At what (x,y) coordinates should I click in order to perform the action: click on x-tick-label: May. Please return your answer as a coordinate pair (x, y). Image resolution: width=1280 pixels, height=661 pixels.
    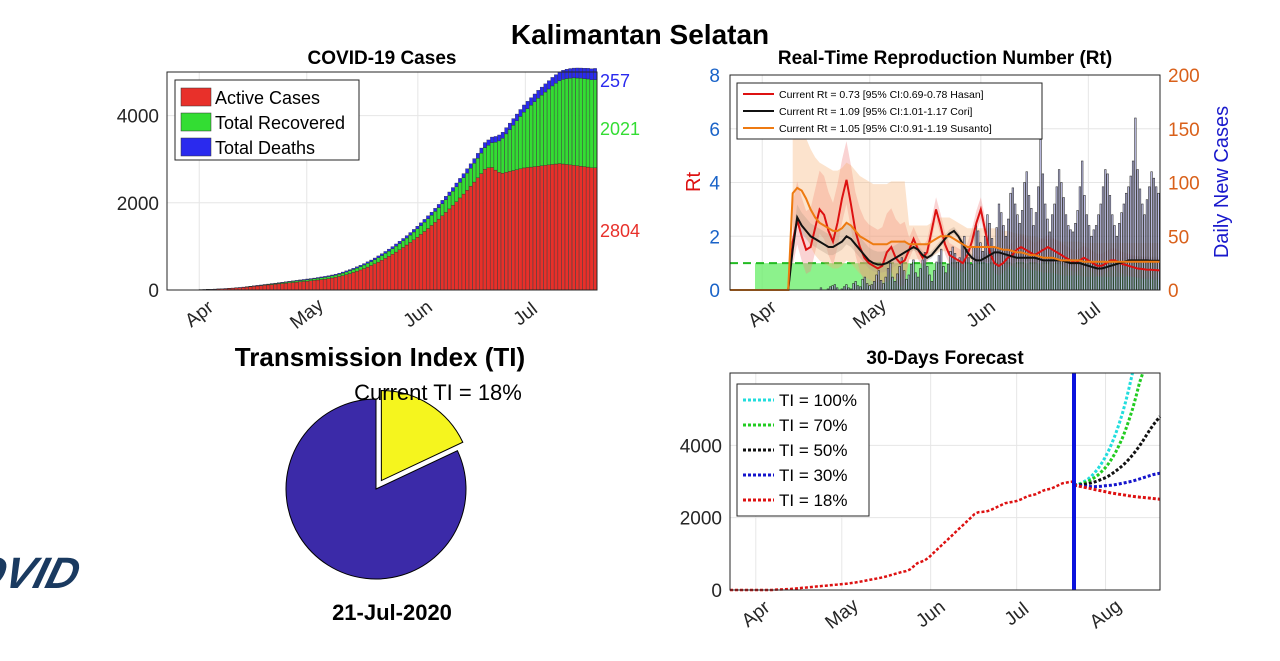
    Looking at the image, I should click on (870, 314).